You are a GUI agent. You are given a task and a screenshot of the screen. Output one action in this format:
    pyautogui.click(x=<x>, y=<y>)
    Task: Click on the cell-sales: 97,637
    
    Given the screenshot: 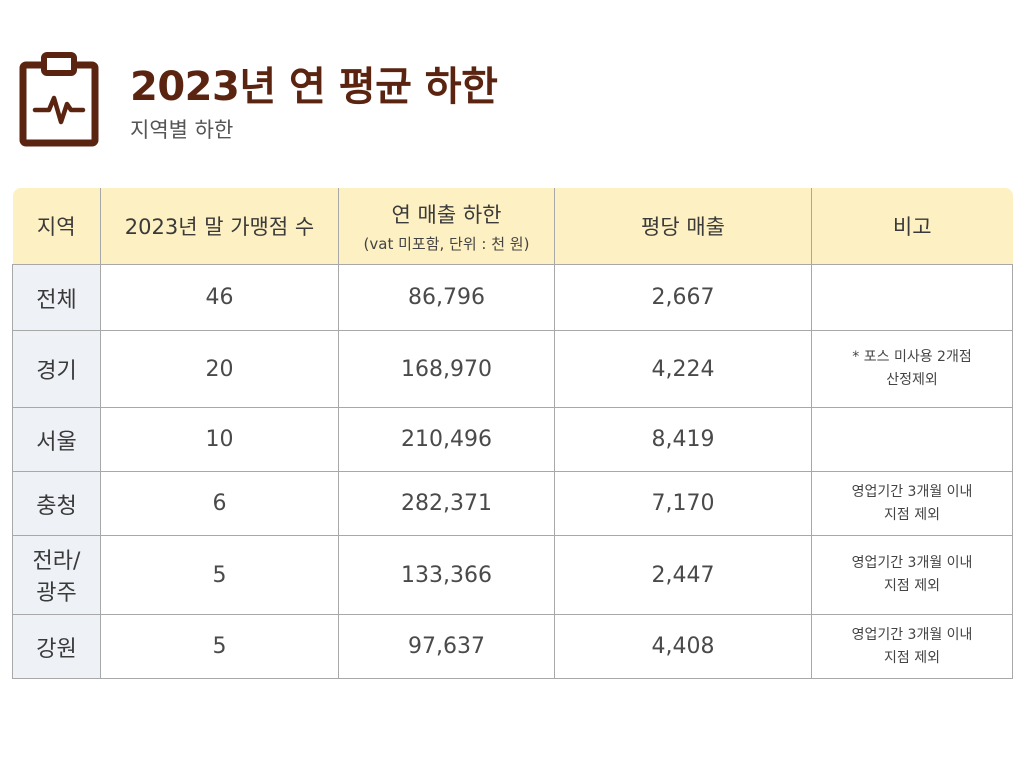 What is the action you would take?
    pyautogui.click(x=446, y=646)
    